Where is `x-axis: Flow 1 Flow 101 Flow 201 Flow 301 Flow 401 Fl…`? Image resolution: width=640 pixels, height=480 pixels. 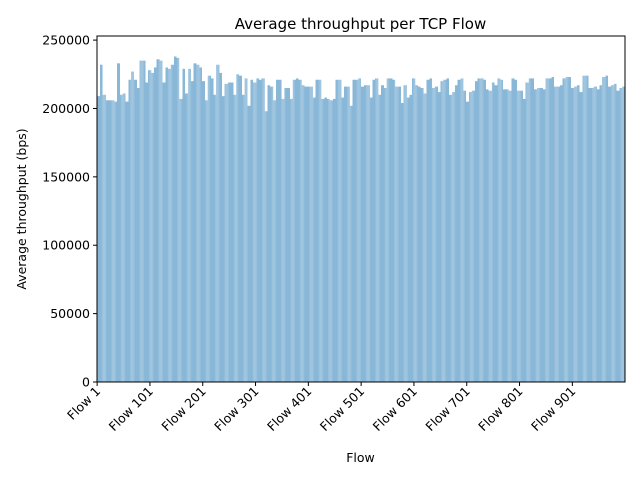
x-axis: Flow 1 Flow 101 Flow 201 Flow 301 Flow 401 Fl… is located at coordinates (321, 408).